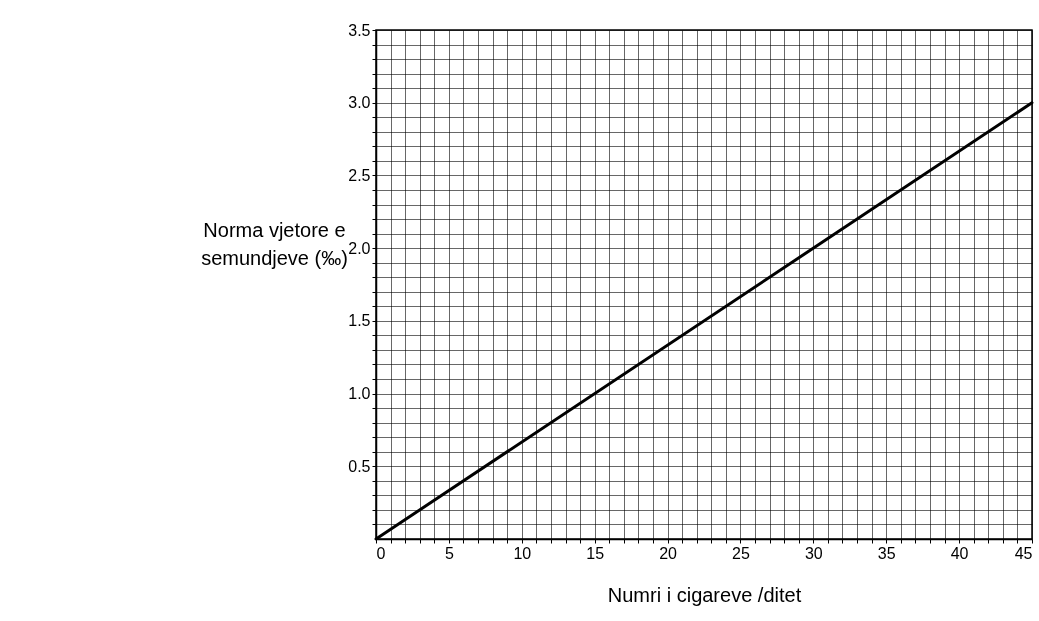 This screenshot has height=621, width=1039. Describe the element at coordinates (359, 30) in the screenshot. I see `y-tick-label: 3.5` at that location.